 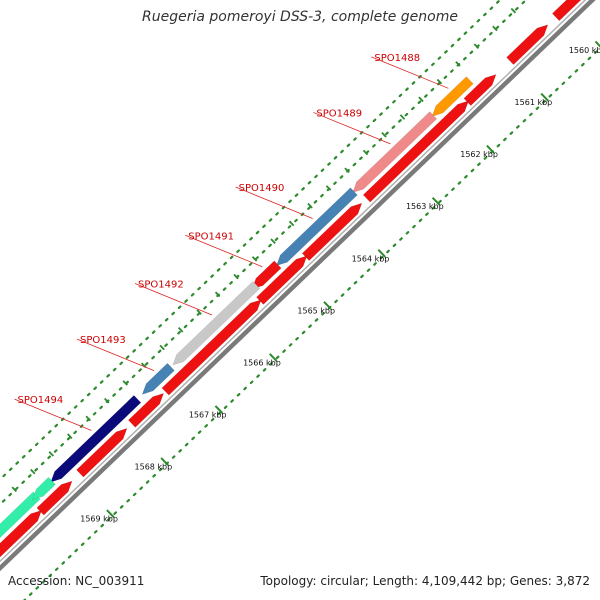 I want to click on gene-label: SPO1488, so click(x=397, y=58).